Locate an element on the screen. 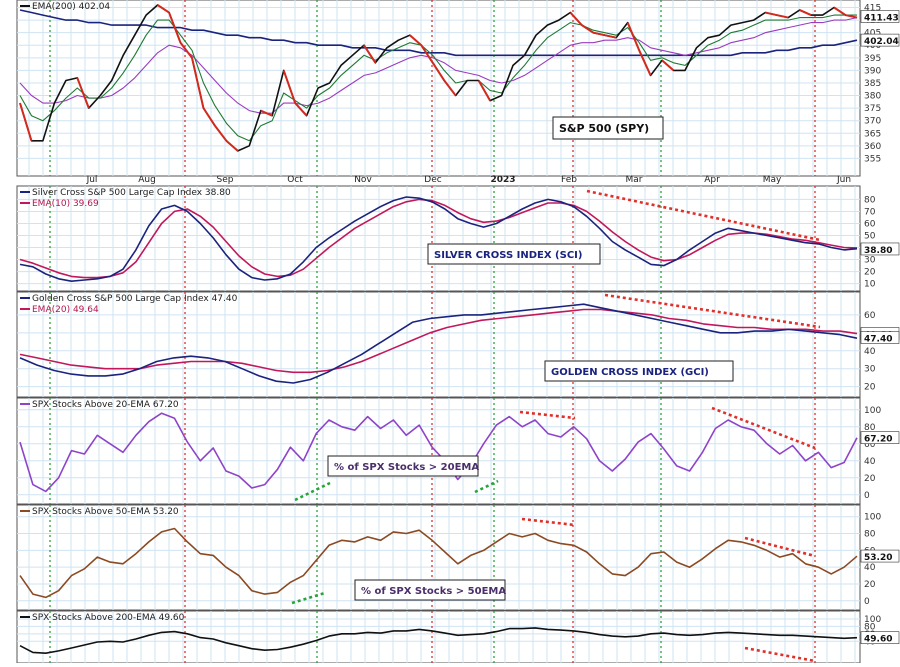 The image size is (900, 667). last-value-label: 67.20 is located at coordinates (878, 440).